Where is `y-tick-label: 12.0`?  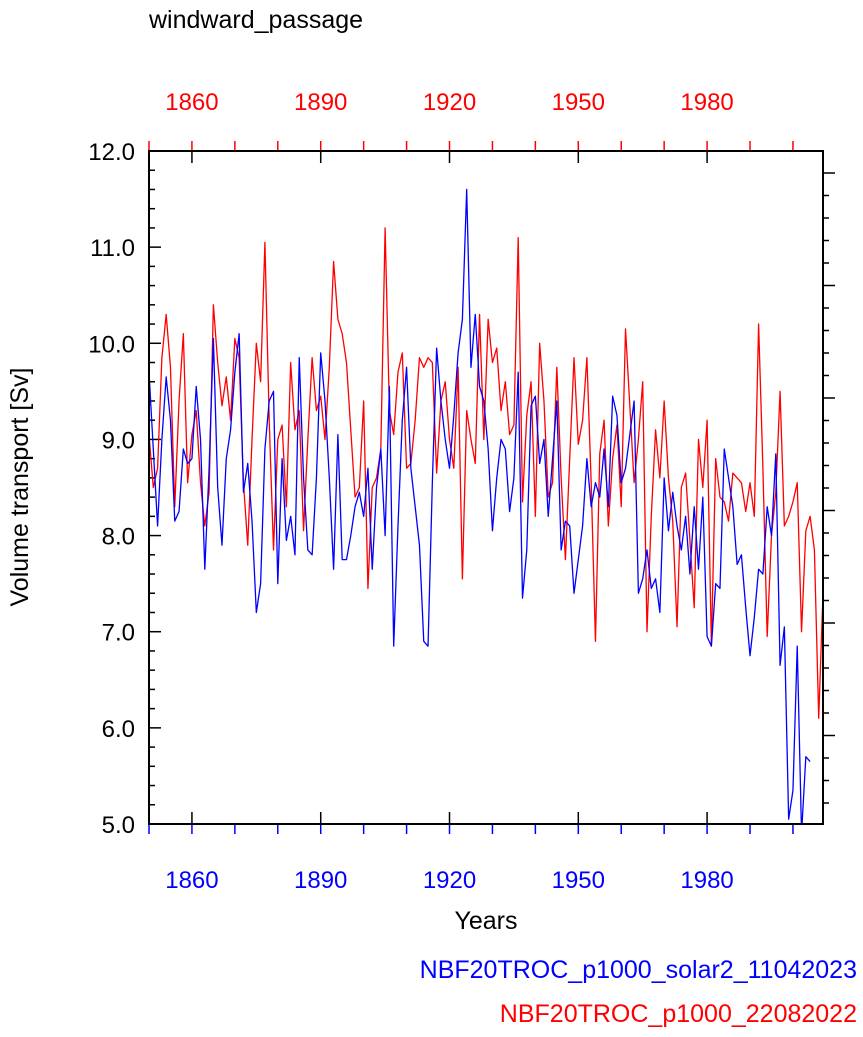 y-tick-label: 12.0 is located at coordinates (111, 152).